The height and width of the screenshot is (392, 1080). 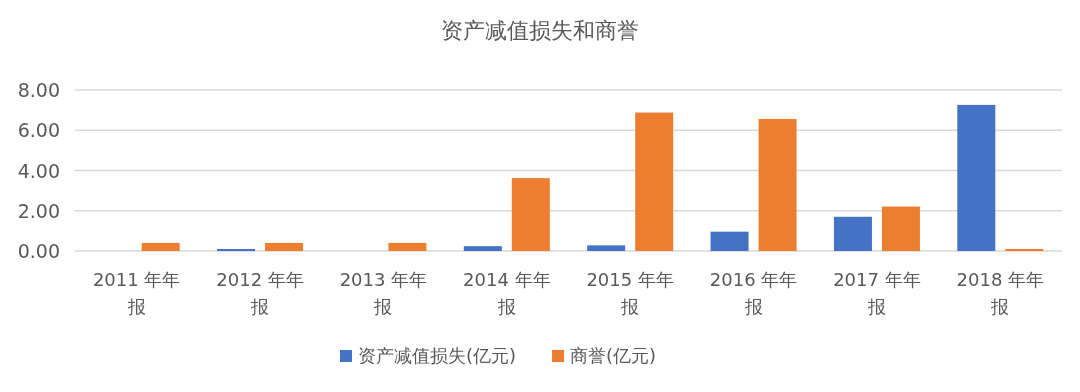 I want to click on x-tick-label: 2011 年年报, so click(x=136, y=293).